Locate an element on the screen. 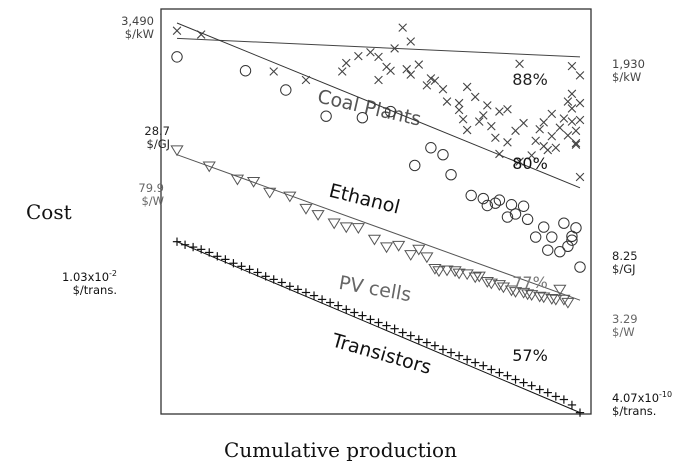 The width and height of the screenshot is (681, 470). series-name-label: PV cells is located at coordinates (375, 289).